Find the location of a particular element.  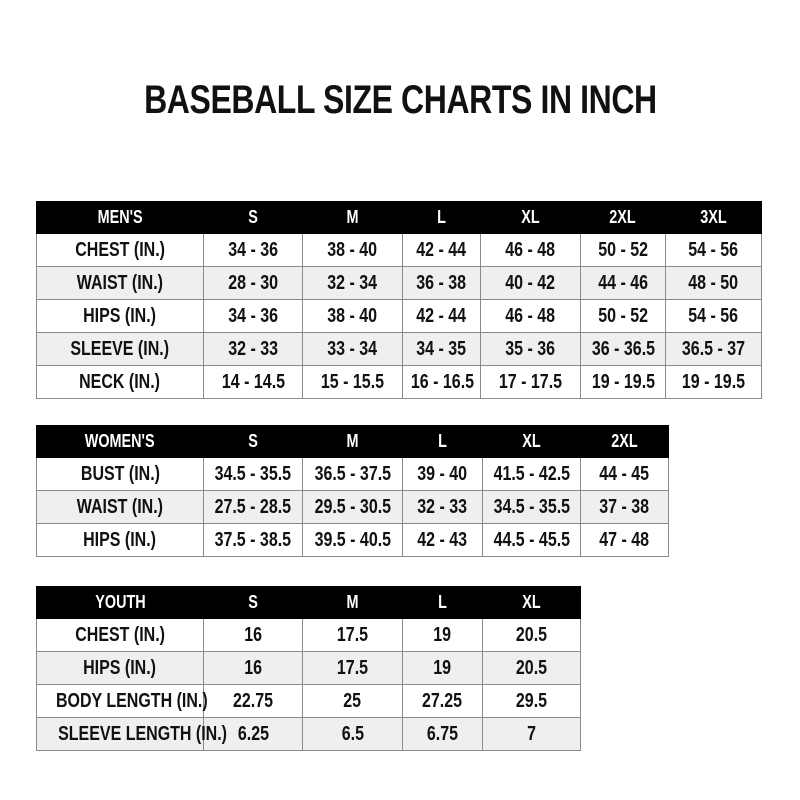

size-value: 32 - 33 is located at coordinates (442, 507).